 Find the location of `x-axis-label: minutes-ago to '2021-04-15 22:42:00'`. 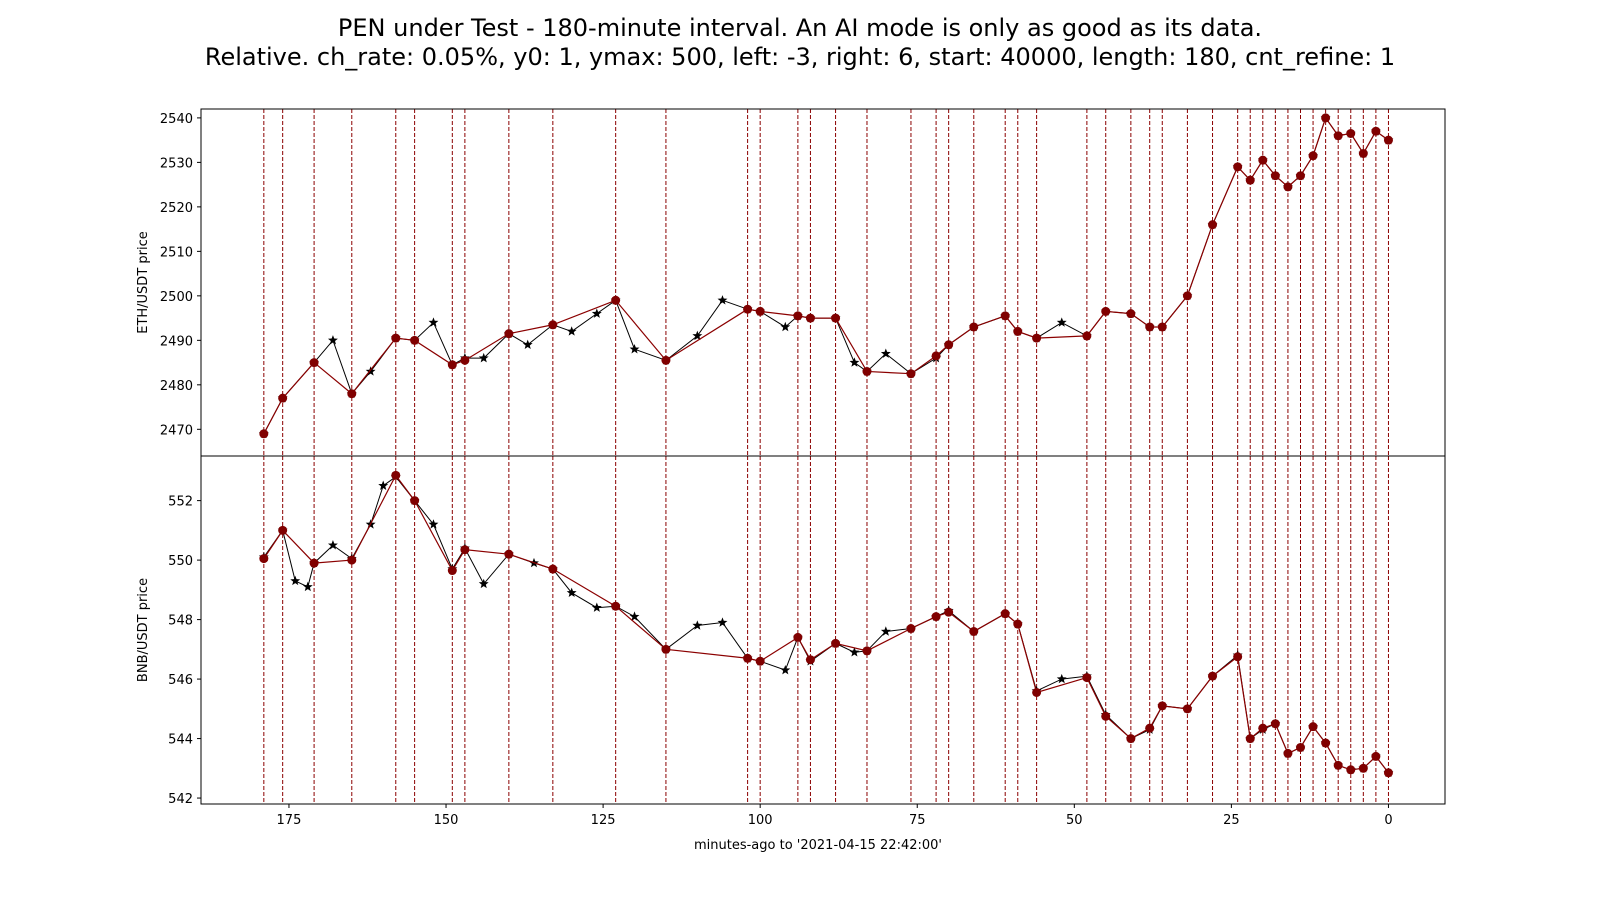

x-axis-label: minutes-ago to '2021-04-15 22:42:00' is located at coordinates (818, 845).